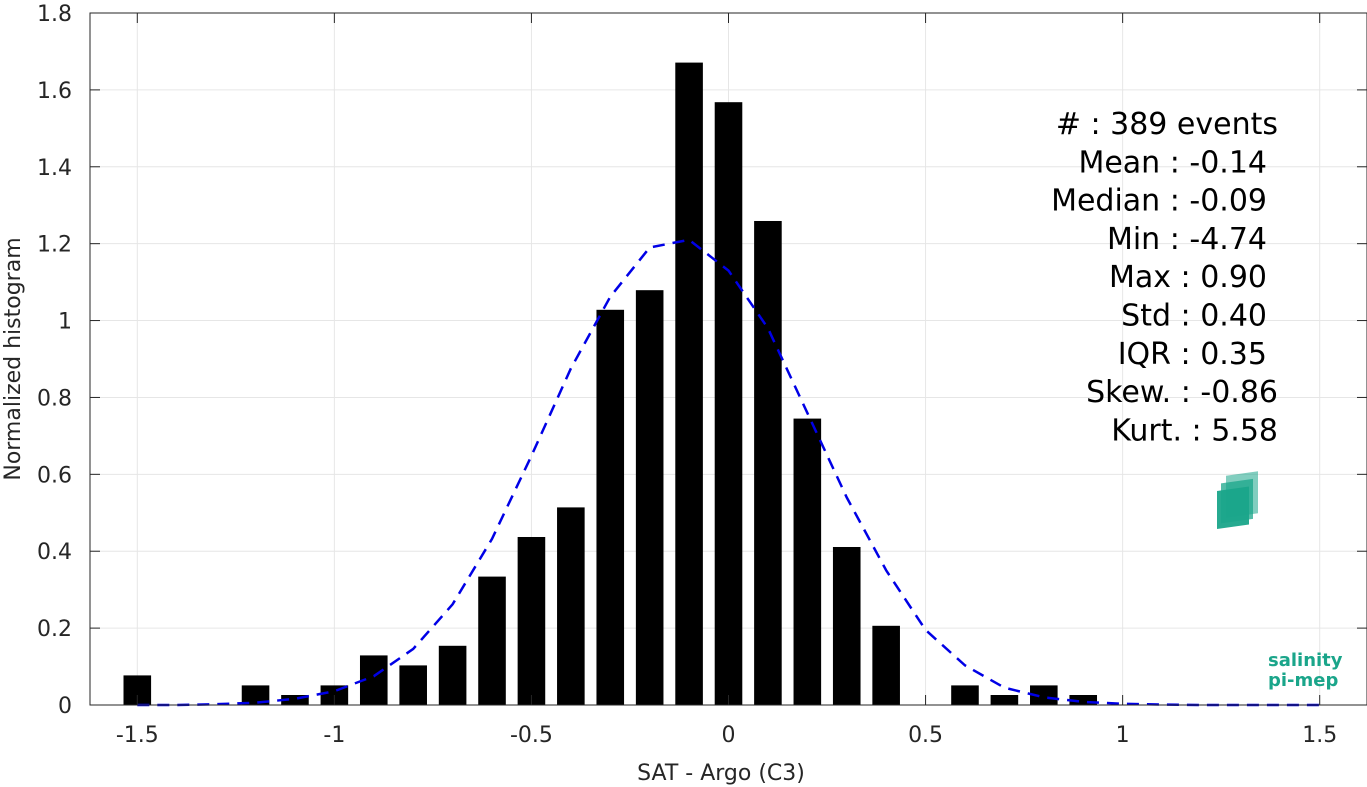 This screenshot has width=1367, height=787. I want to click on y-tick-label-1: 0.2, so click(54, 629).